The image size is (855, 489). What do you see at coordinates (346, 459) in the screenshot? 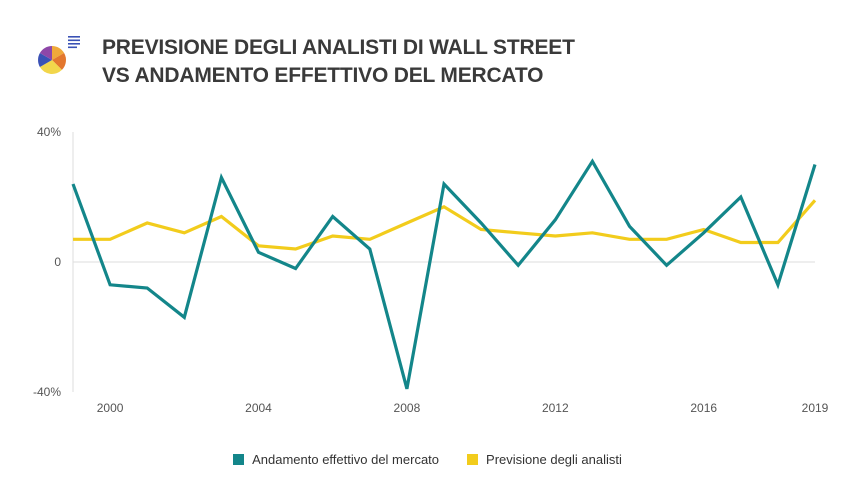
I see `legend-label-actual: Andamento effettivo del mercato` at bounding box center [346, 459].